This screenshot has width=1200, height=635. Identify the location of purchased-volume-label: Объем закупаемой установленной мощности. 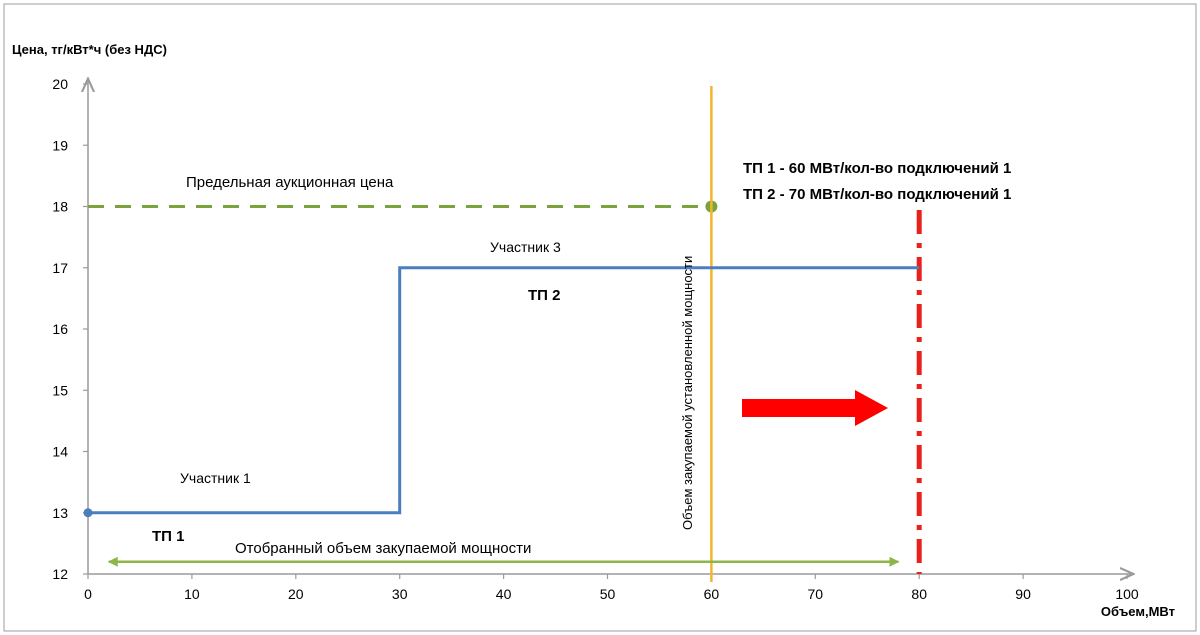
(687, 393).